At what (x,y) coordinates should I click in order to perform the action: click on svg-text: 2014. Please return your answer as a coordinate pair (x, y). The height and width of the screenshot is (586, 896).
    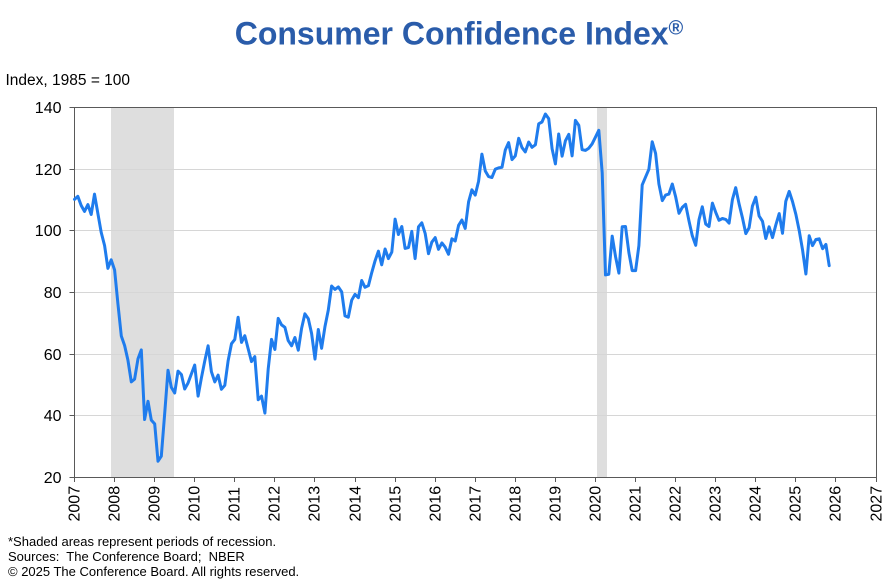
    Looking at the image, I should click on (356, 504).